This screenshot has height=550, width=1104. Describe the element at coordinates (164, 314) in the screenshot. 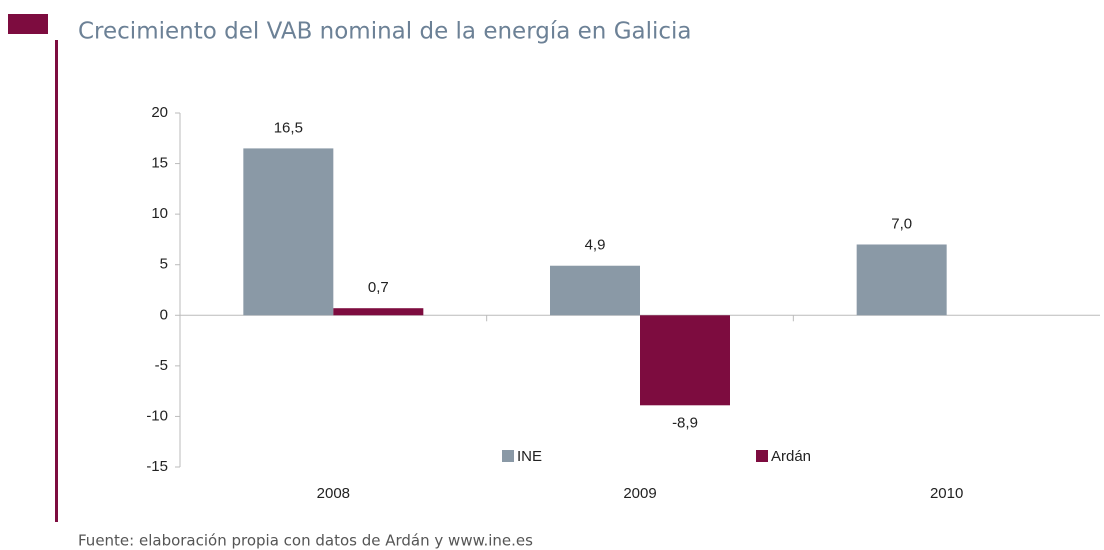

I see `y-tick-label: 0` at that location.